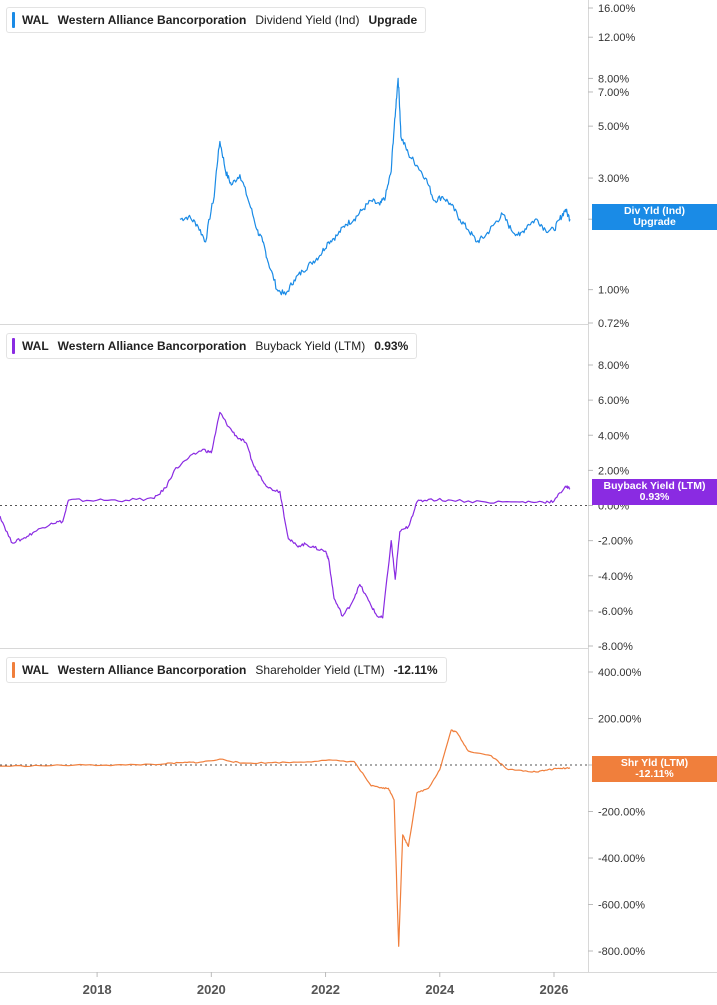 This screenshot has height=1005, width=717. What do you see at coordinates (621, 859) in the screenshot?
I see `y-tick-label: -400.00%` at bounding box center [621, 859].